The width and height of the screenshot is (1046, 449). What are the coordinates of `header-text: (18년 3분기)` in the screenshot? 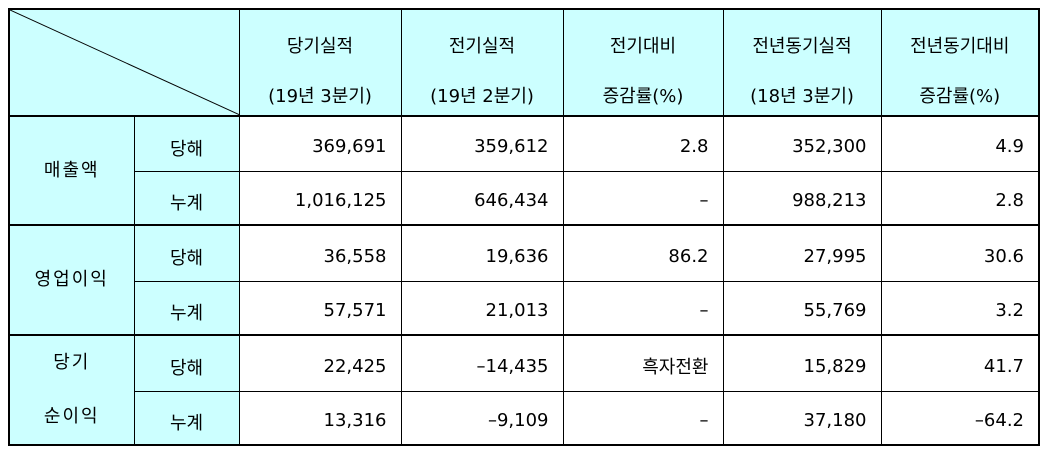 It's located at (802, 96).